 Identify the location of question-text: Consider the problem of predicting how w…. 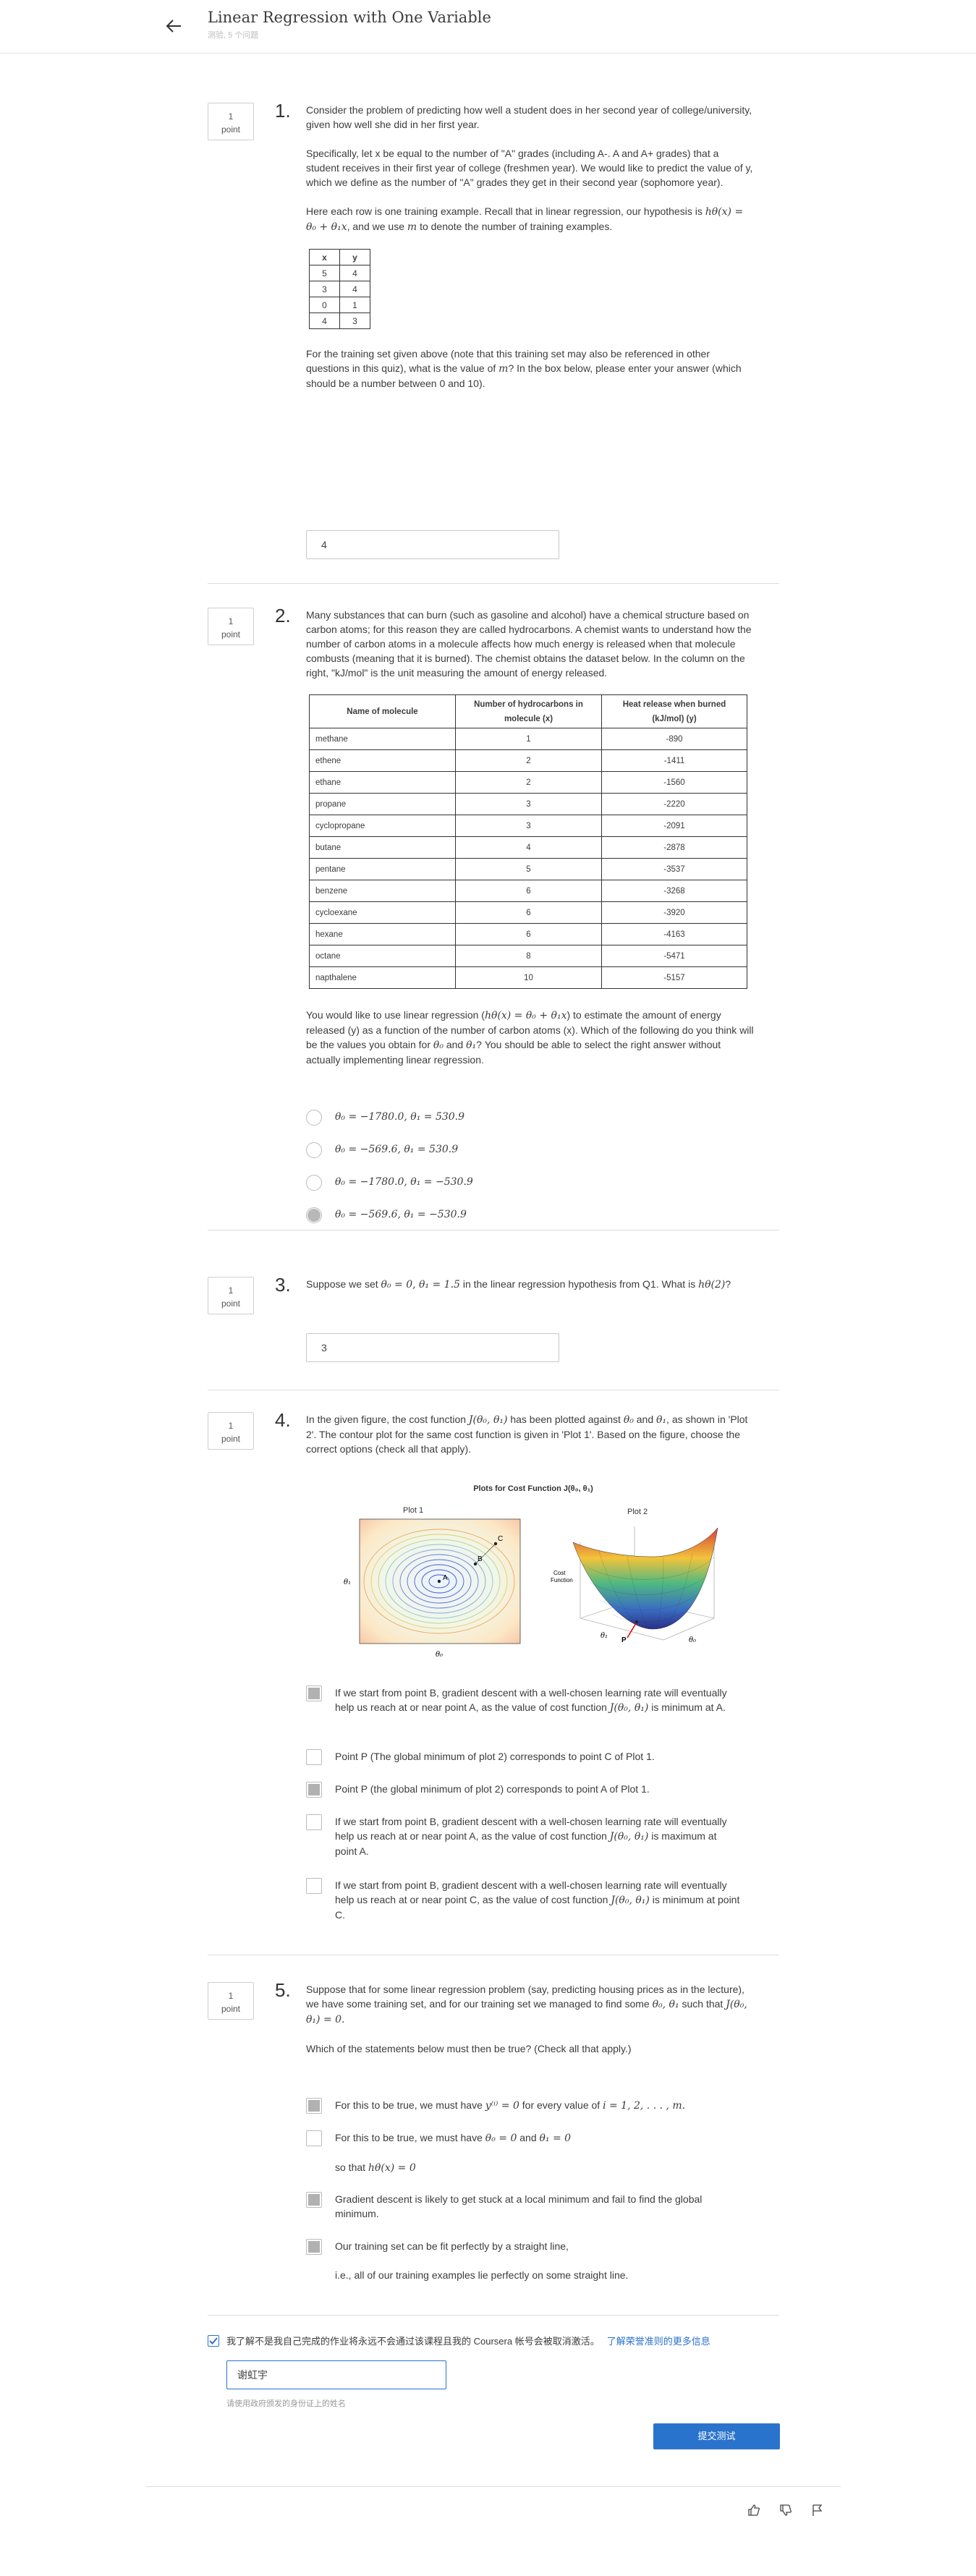
(529, 117).